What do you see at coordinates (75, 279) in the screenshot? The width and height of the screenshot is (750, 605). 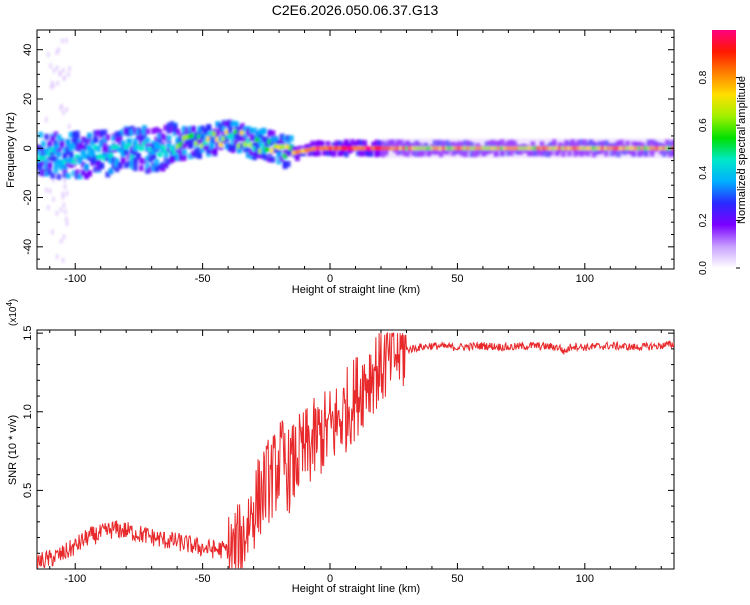 I see `x-tick-label: -100` at bounding box center [75, 279].